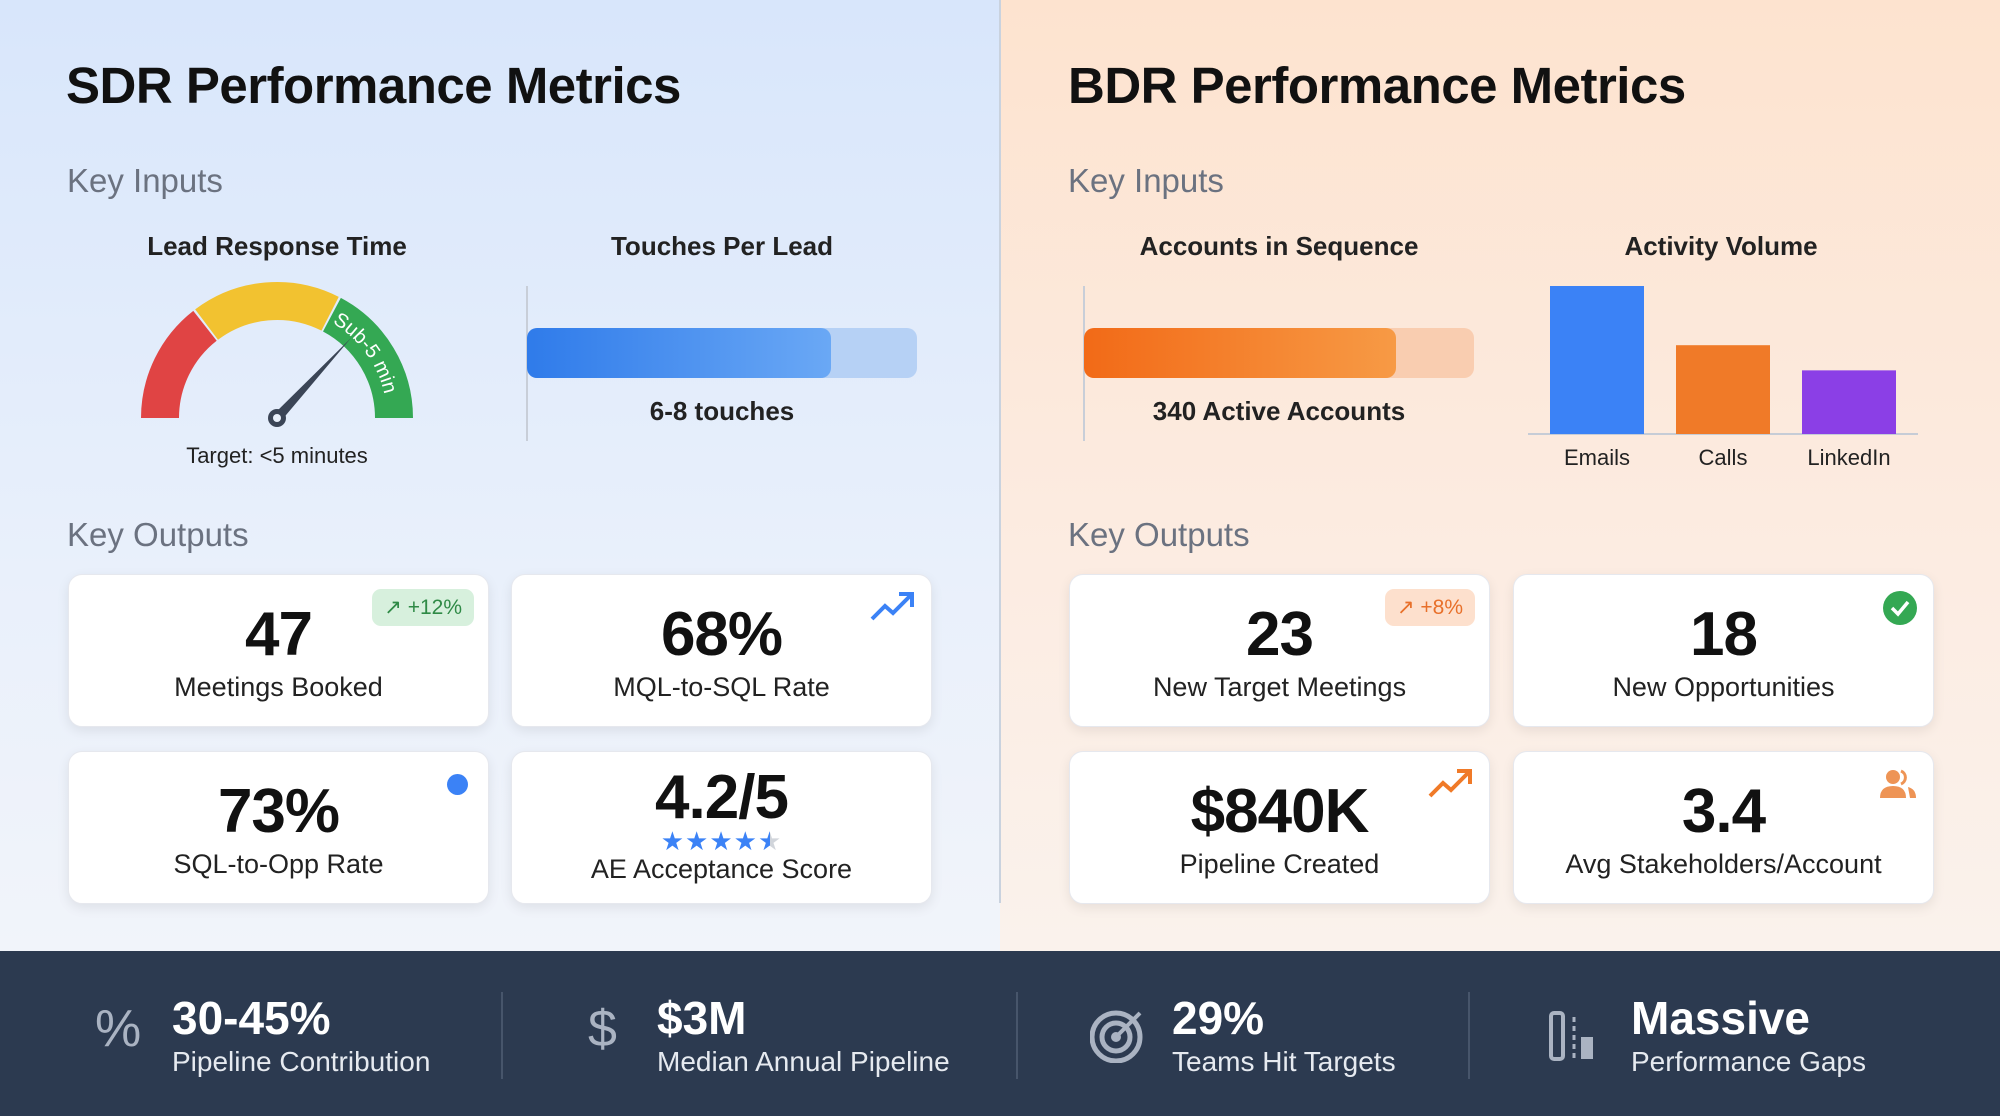  I want to click on card-value: 4.2/5, so click(722, 797).